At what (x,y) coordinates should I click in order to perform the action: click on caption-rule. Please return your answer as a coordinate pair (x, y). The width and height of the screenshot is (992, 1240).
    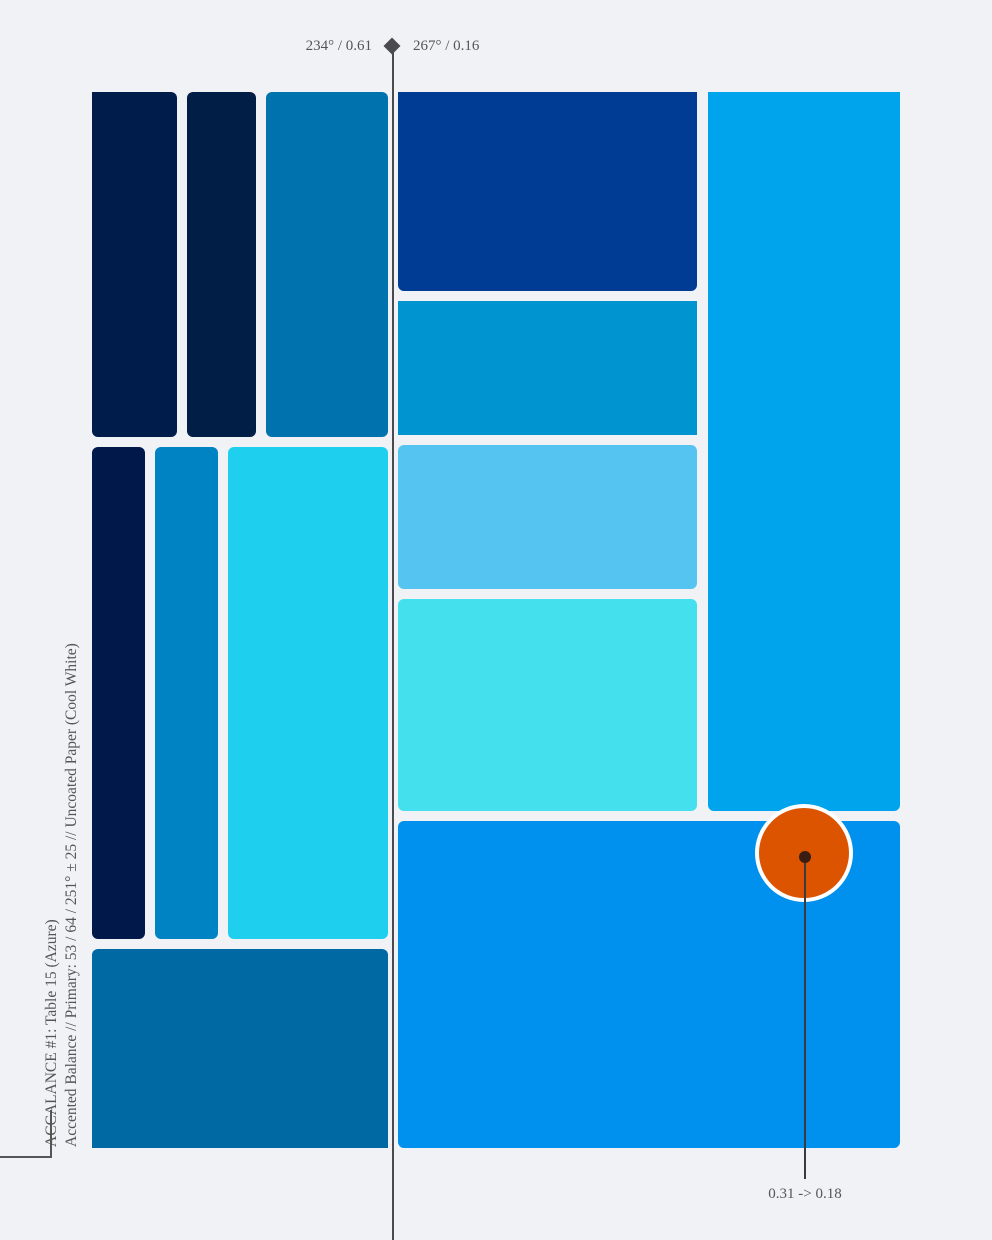
    Looking at the image, I should click on (26, 1157).